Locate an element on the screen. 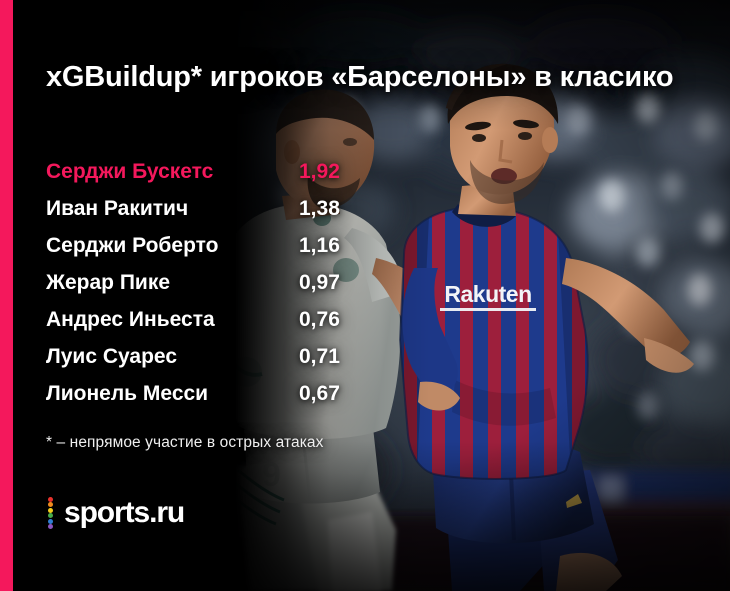 The height and width of the screenshot is (591, 730). accent-stripe is located at coordinates (6, 295).